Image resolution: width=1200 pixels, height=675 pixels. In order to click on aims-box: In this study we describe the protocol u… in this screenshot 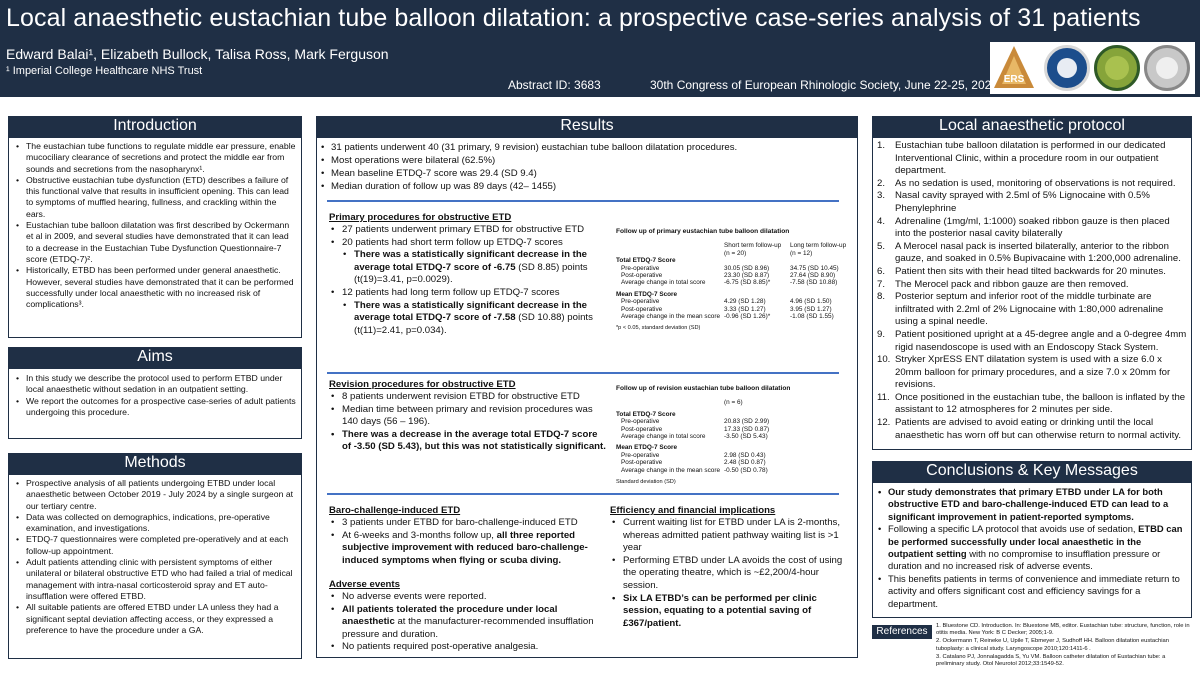, I will do `click(155, 403)`.